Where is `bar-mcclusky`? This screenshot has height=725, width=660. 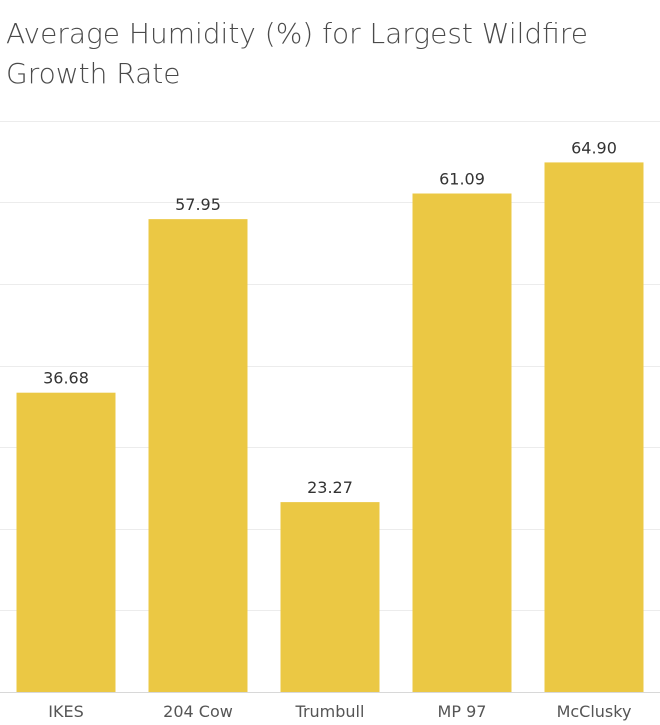 bar-mcclusky is located at coordinates (594, 427).